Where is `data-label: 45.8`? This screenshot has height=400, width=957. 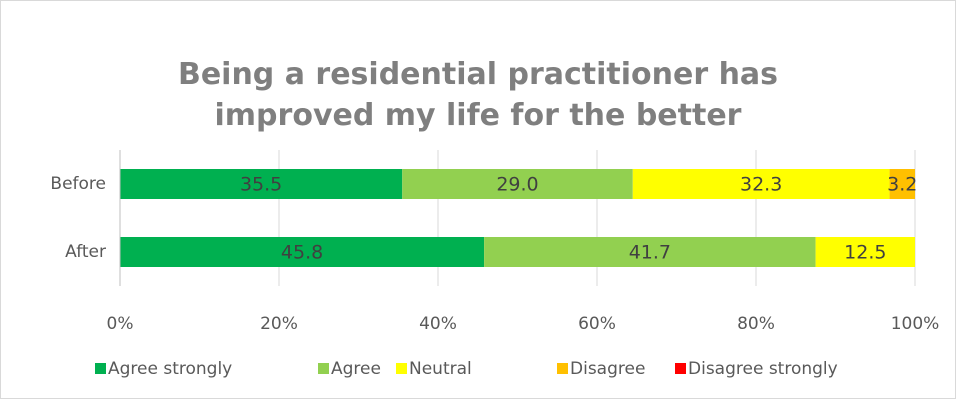
data-label: 45.8 is located at coordinates (302, 253).